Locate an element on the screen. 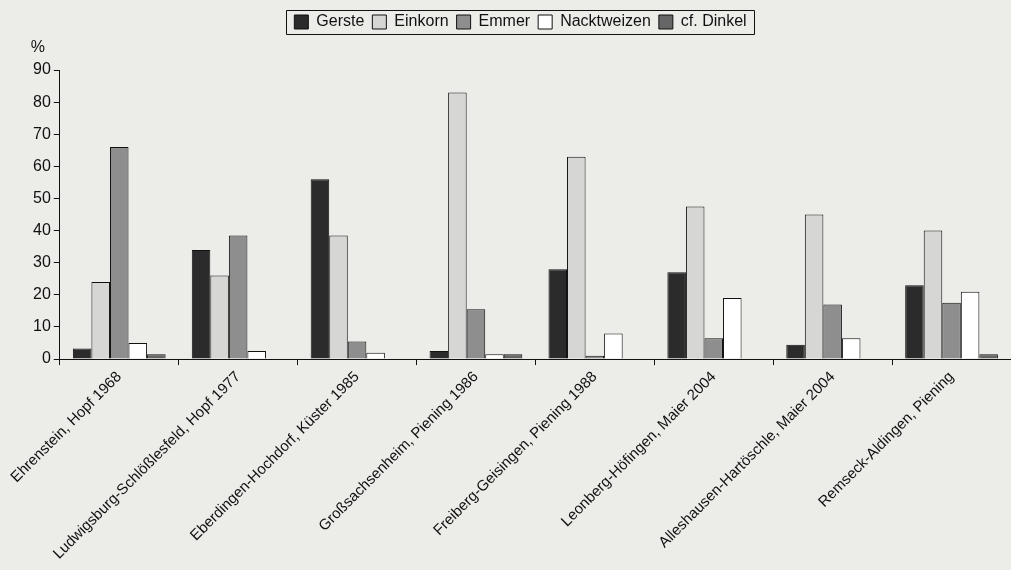 The height and width of the screenshot is (570, 1011). y-tick-label: 40 is located at coordinates (42, 230).